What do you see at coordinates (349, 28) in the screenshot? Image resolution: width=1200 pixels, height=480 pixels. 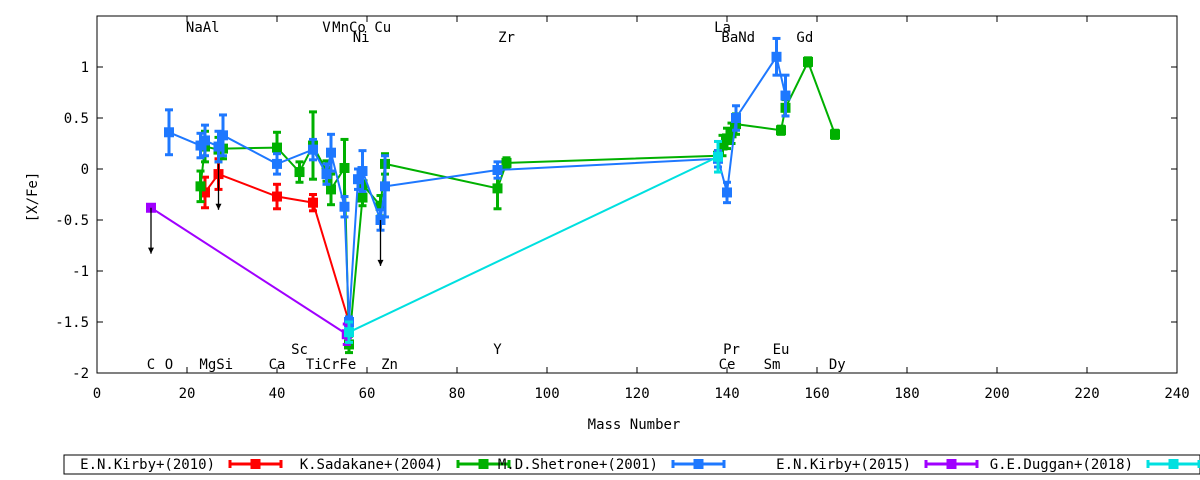 I see `element-label-top: MnCo` at bounding box center [349, 28].